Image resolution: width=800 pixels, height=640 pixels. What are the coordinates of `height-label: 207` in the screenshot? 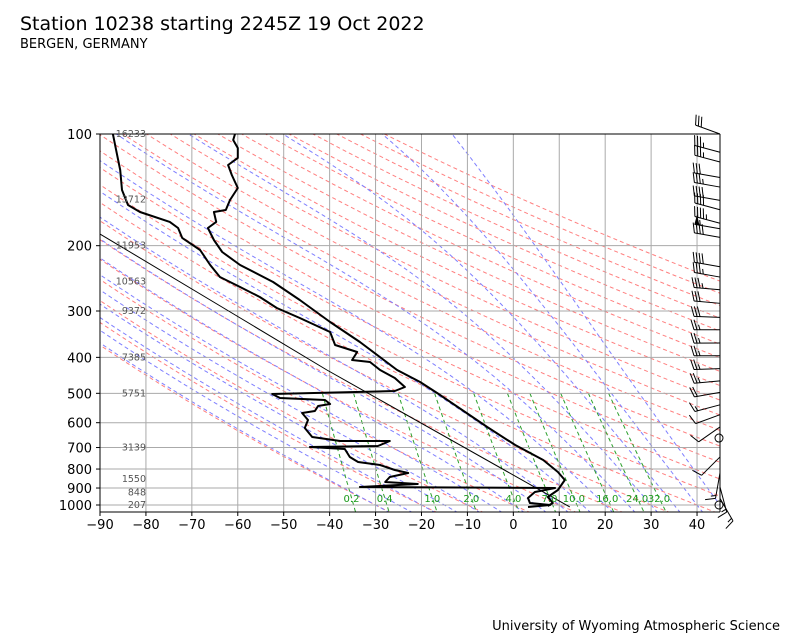 It's located at (137, 505).